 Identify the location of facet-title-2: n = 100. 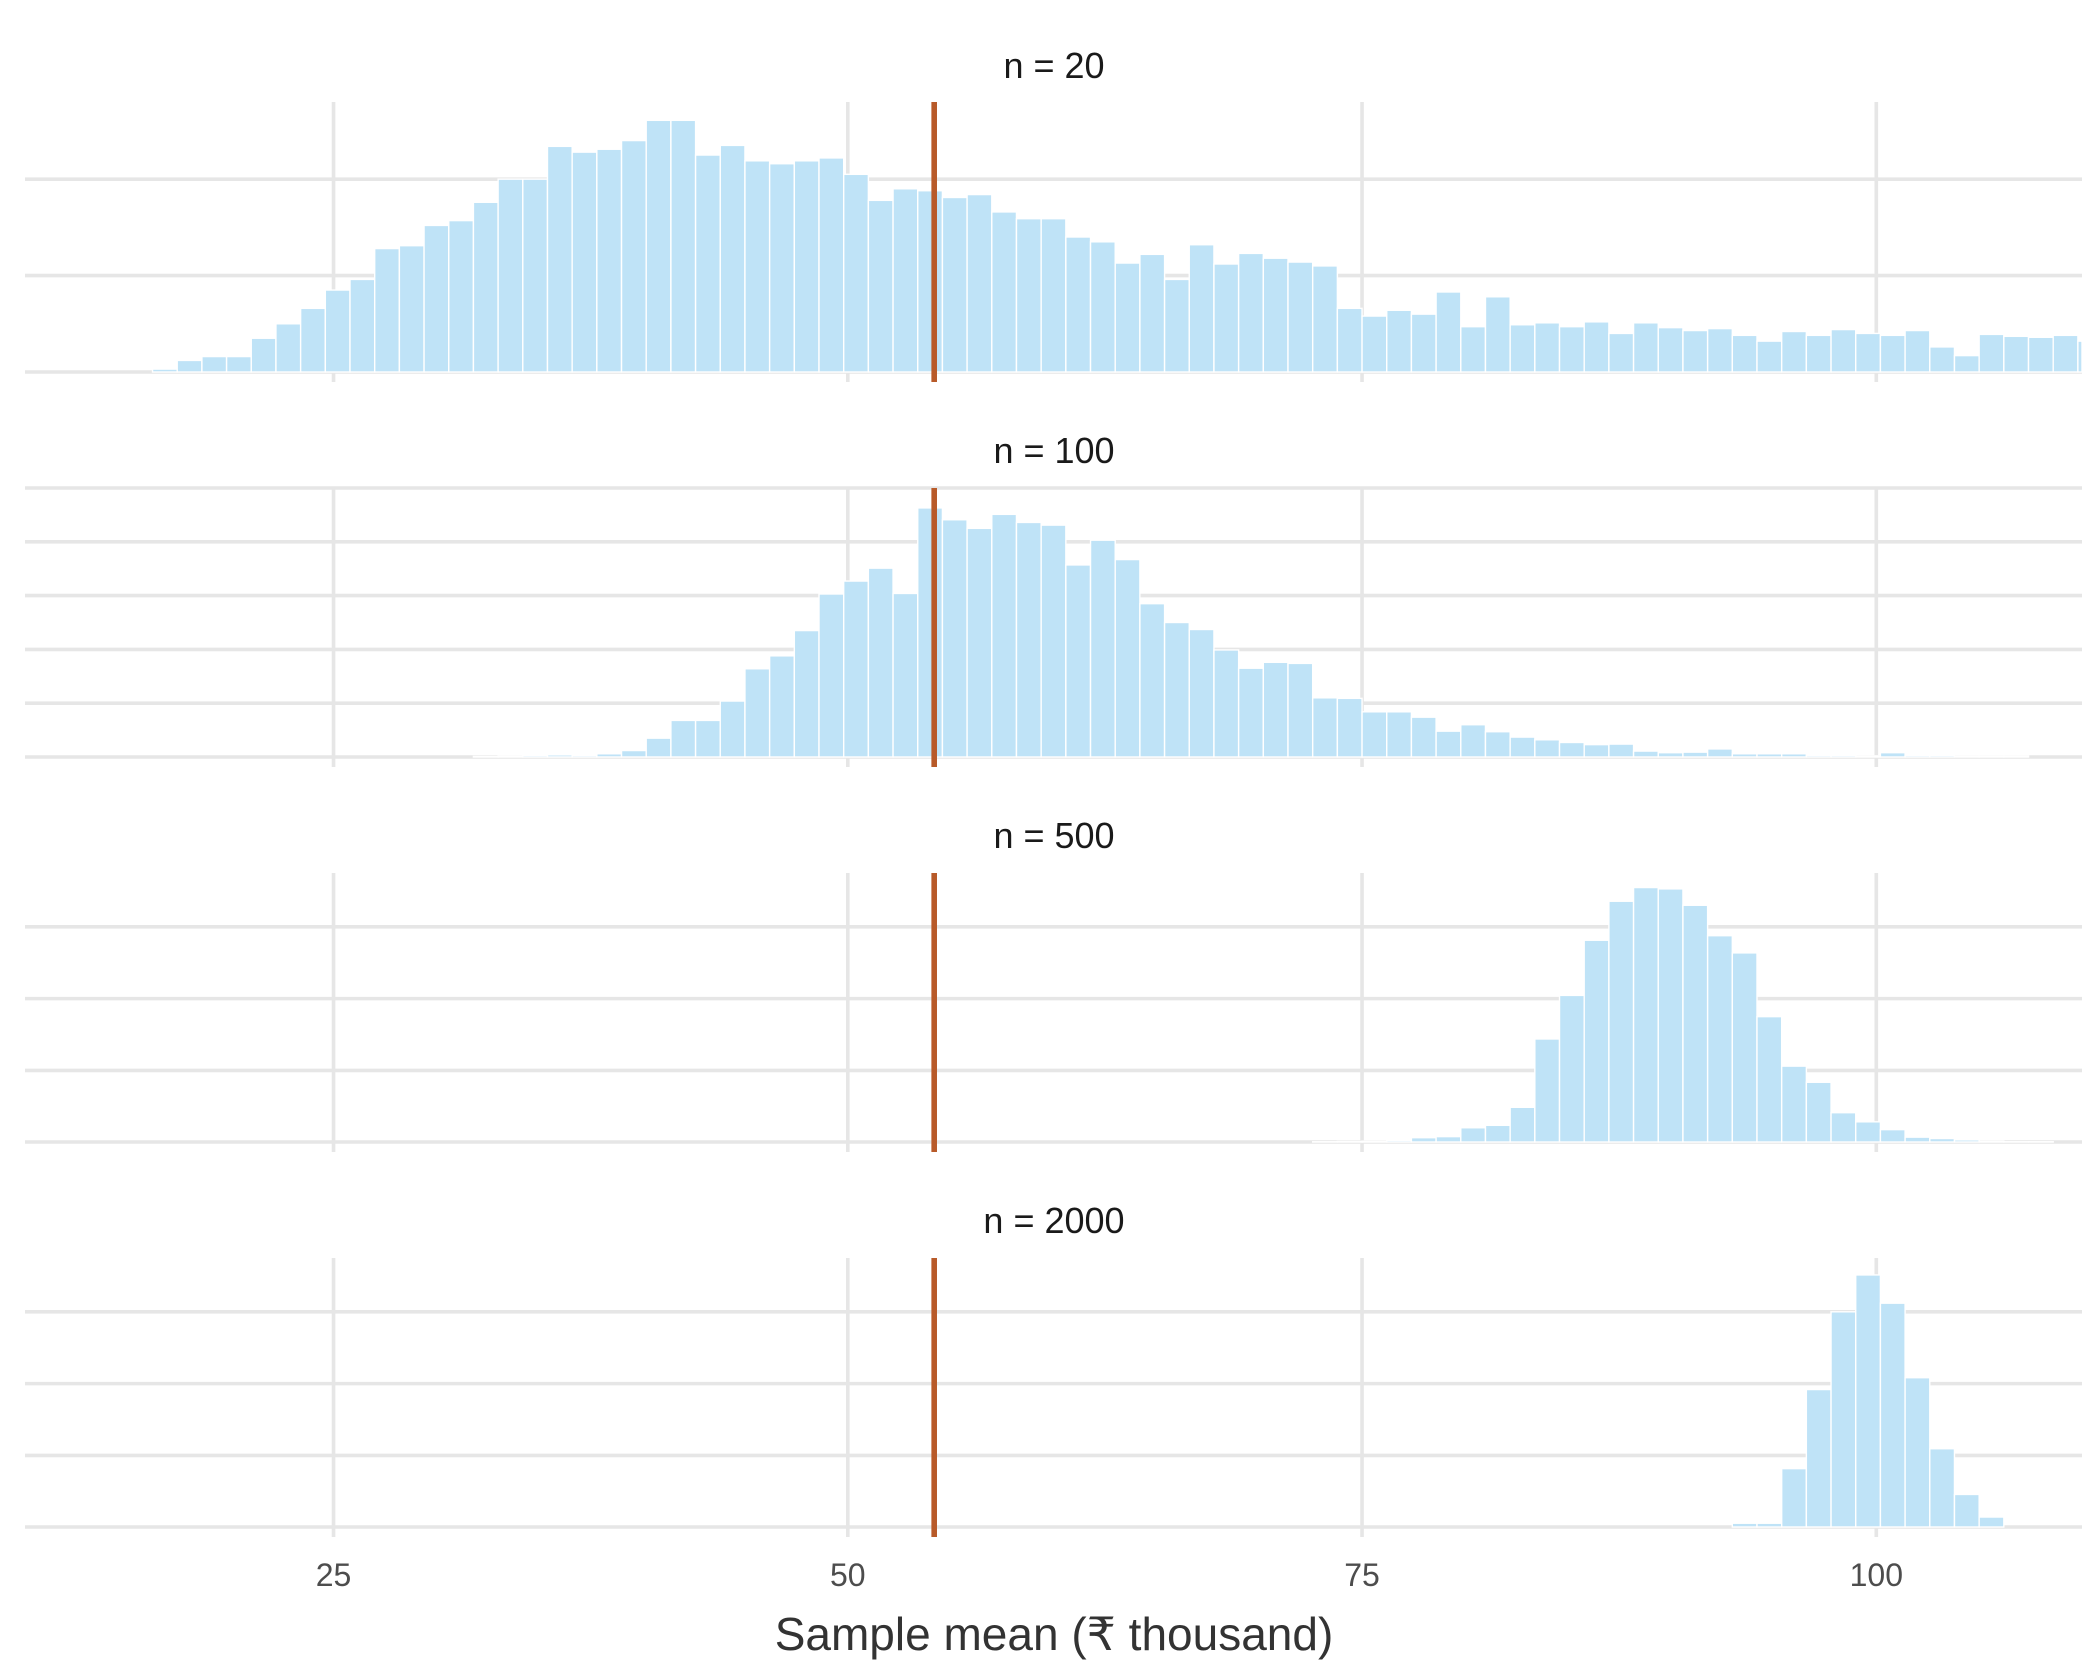
(1053, 450).